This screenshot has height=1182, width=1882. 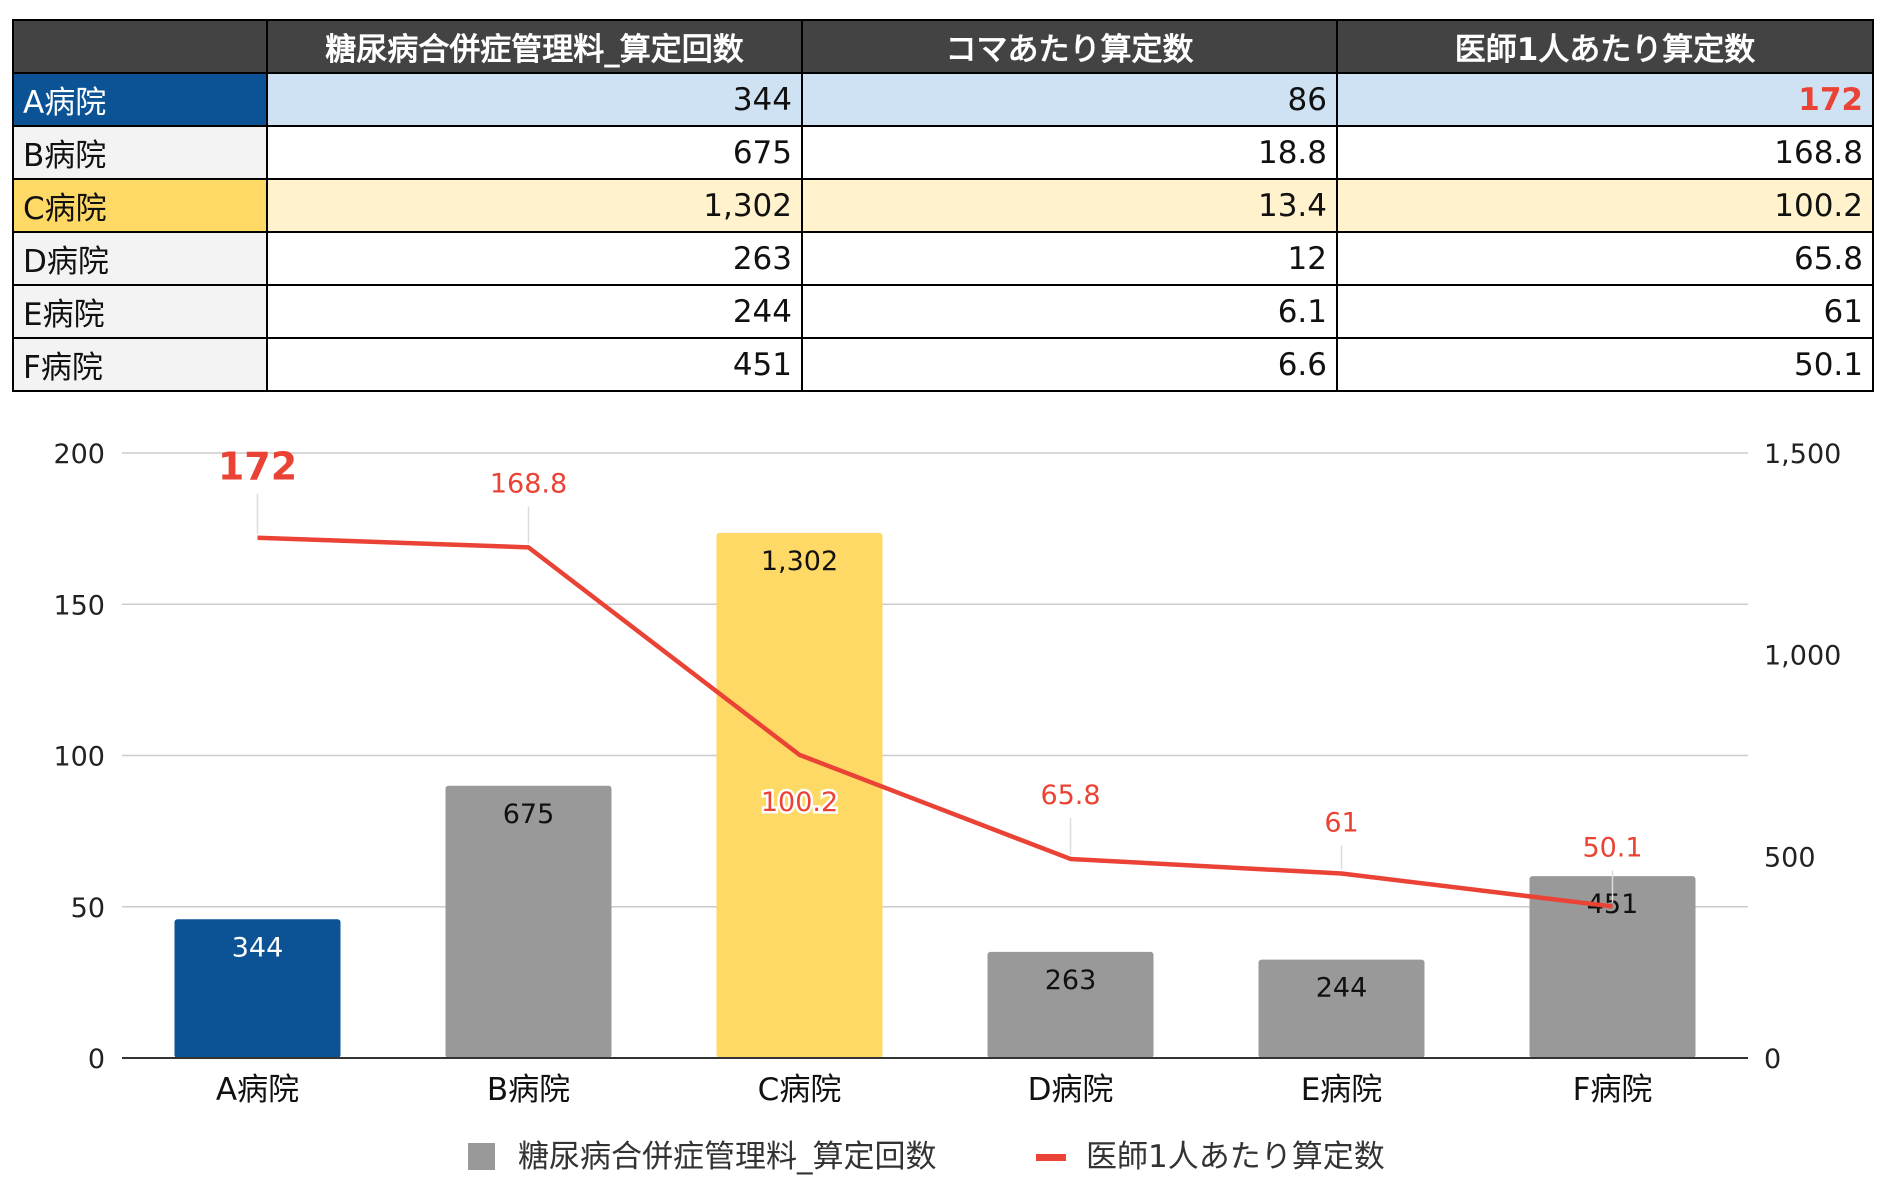 I want to click on cell-per-doctor: 172, so click(x=1605, y=99).